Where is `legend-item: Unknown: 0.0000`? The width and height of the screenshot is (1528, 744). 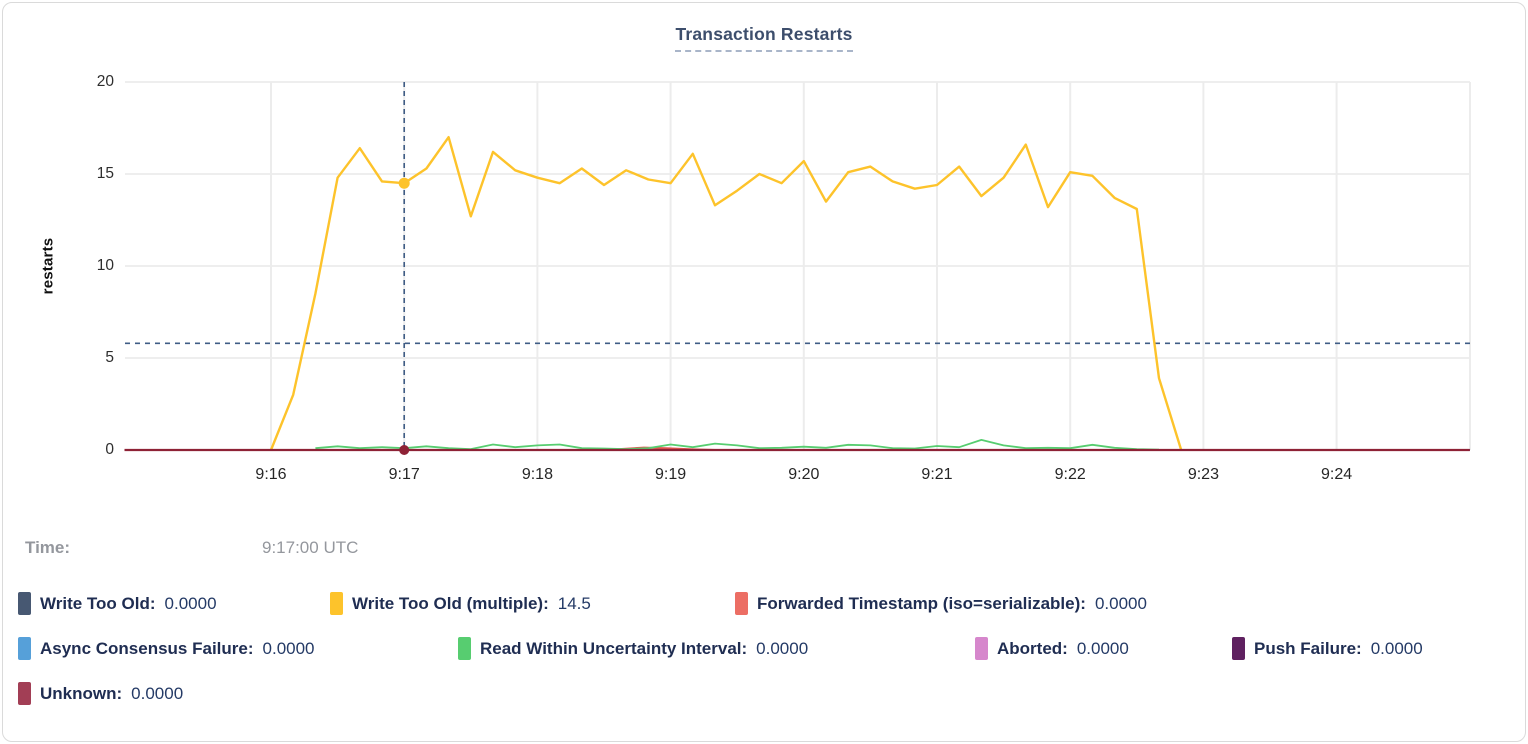
legend-item: Unknown: 0.0000 is located at coordinates (100, 693).